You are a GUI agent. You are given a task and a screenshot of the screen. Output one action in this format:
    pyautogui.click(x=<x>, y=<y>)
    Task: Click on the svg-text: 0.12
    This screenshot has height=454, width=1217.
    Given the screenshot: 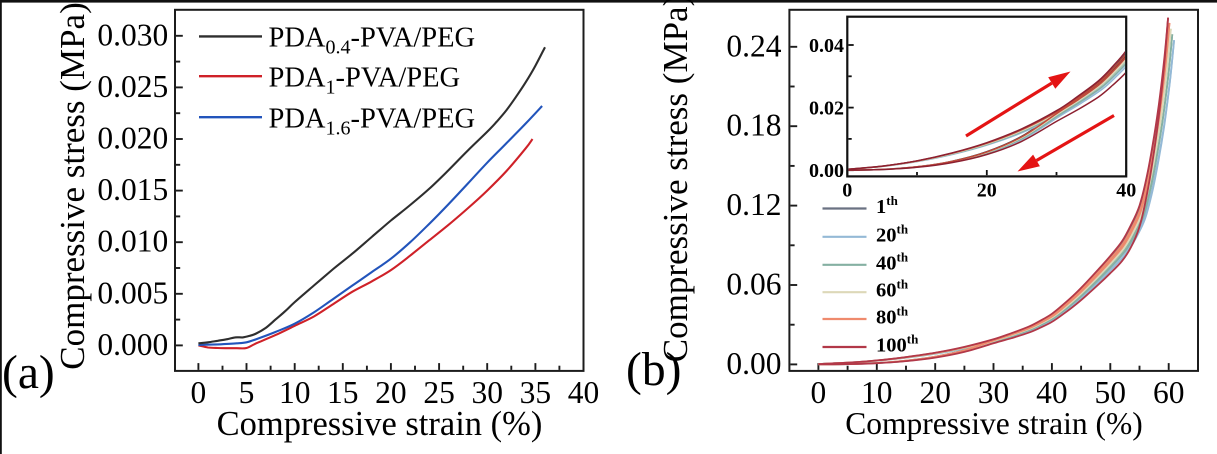 What is the action you would take?
    pyautogui.click(x=753, y=204)
    